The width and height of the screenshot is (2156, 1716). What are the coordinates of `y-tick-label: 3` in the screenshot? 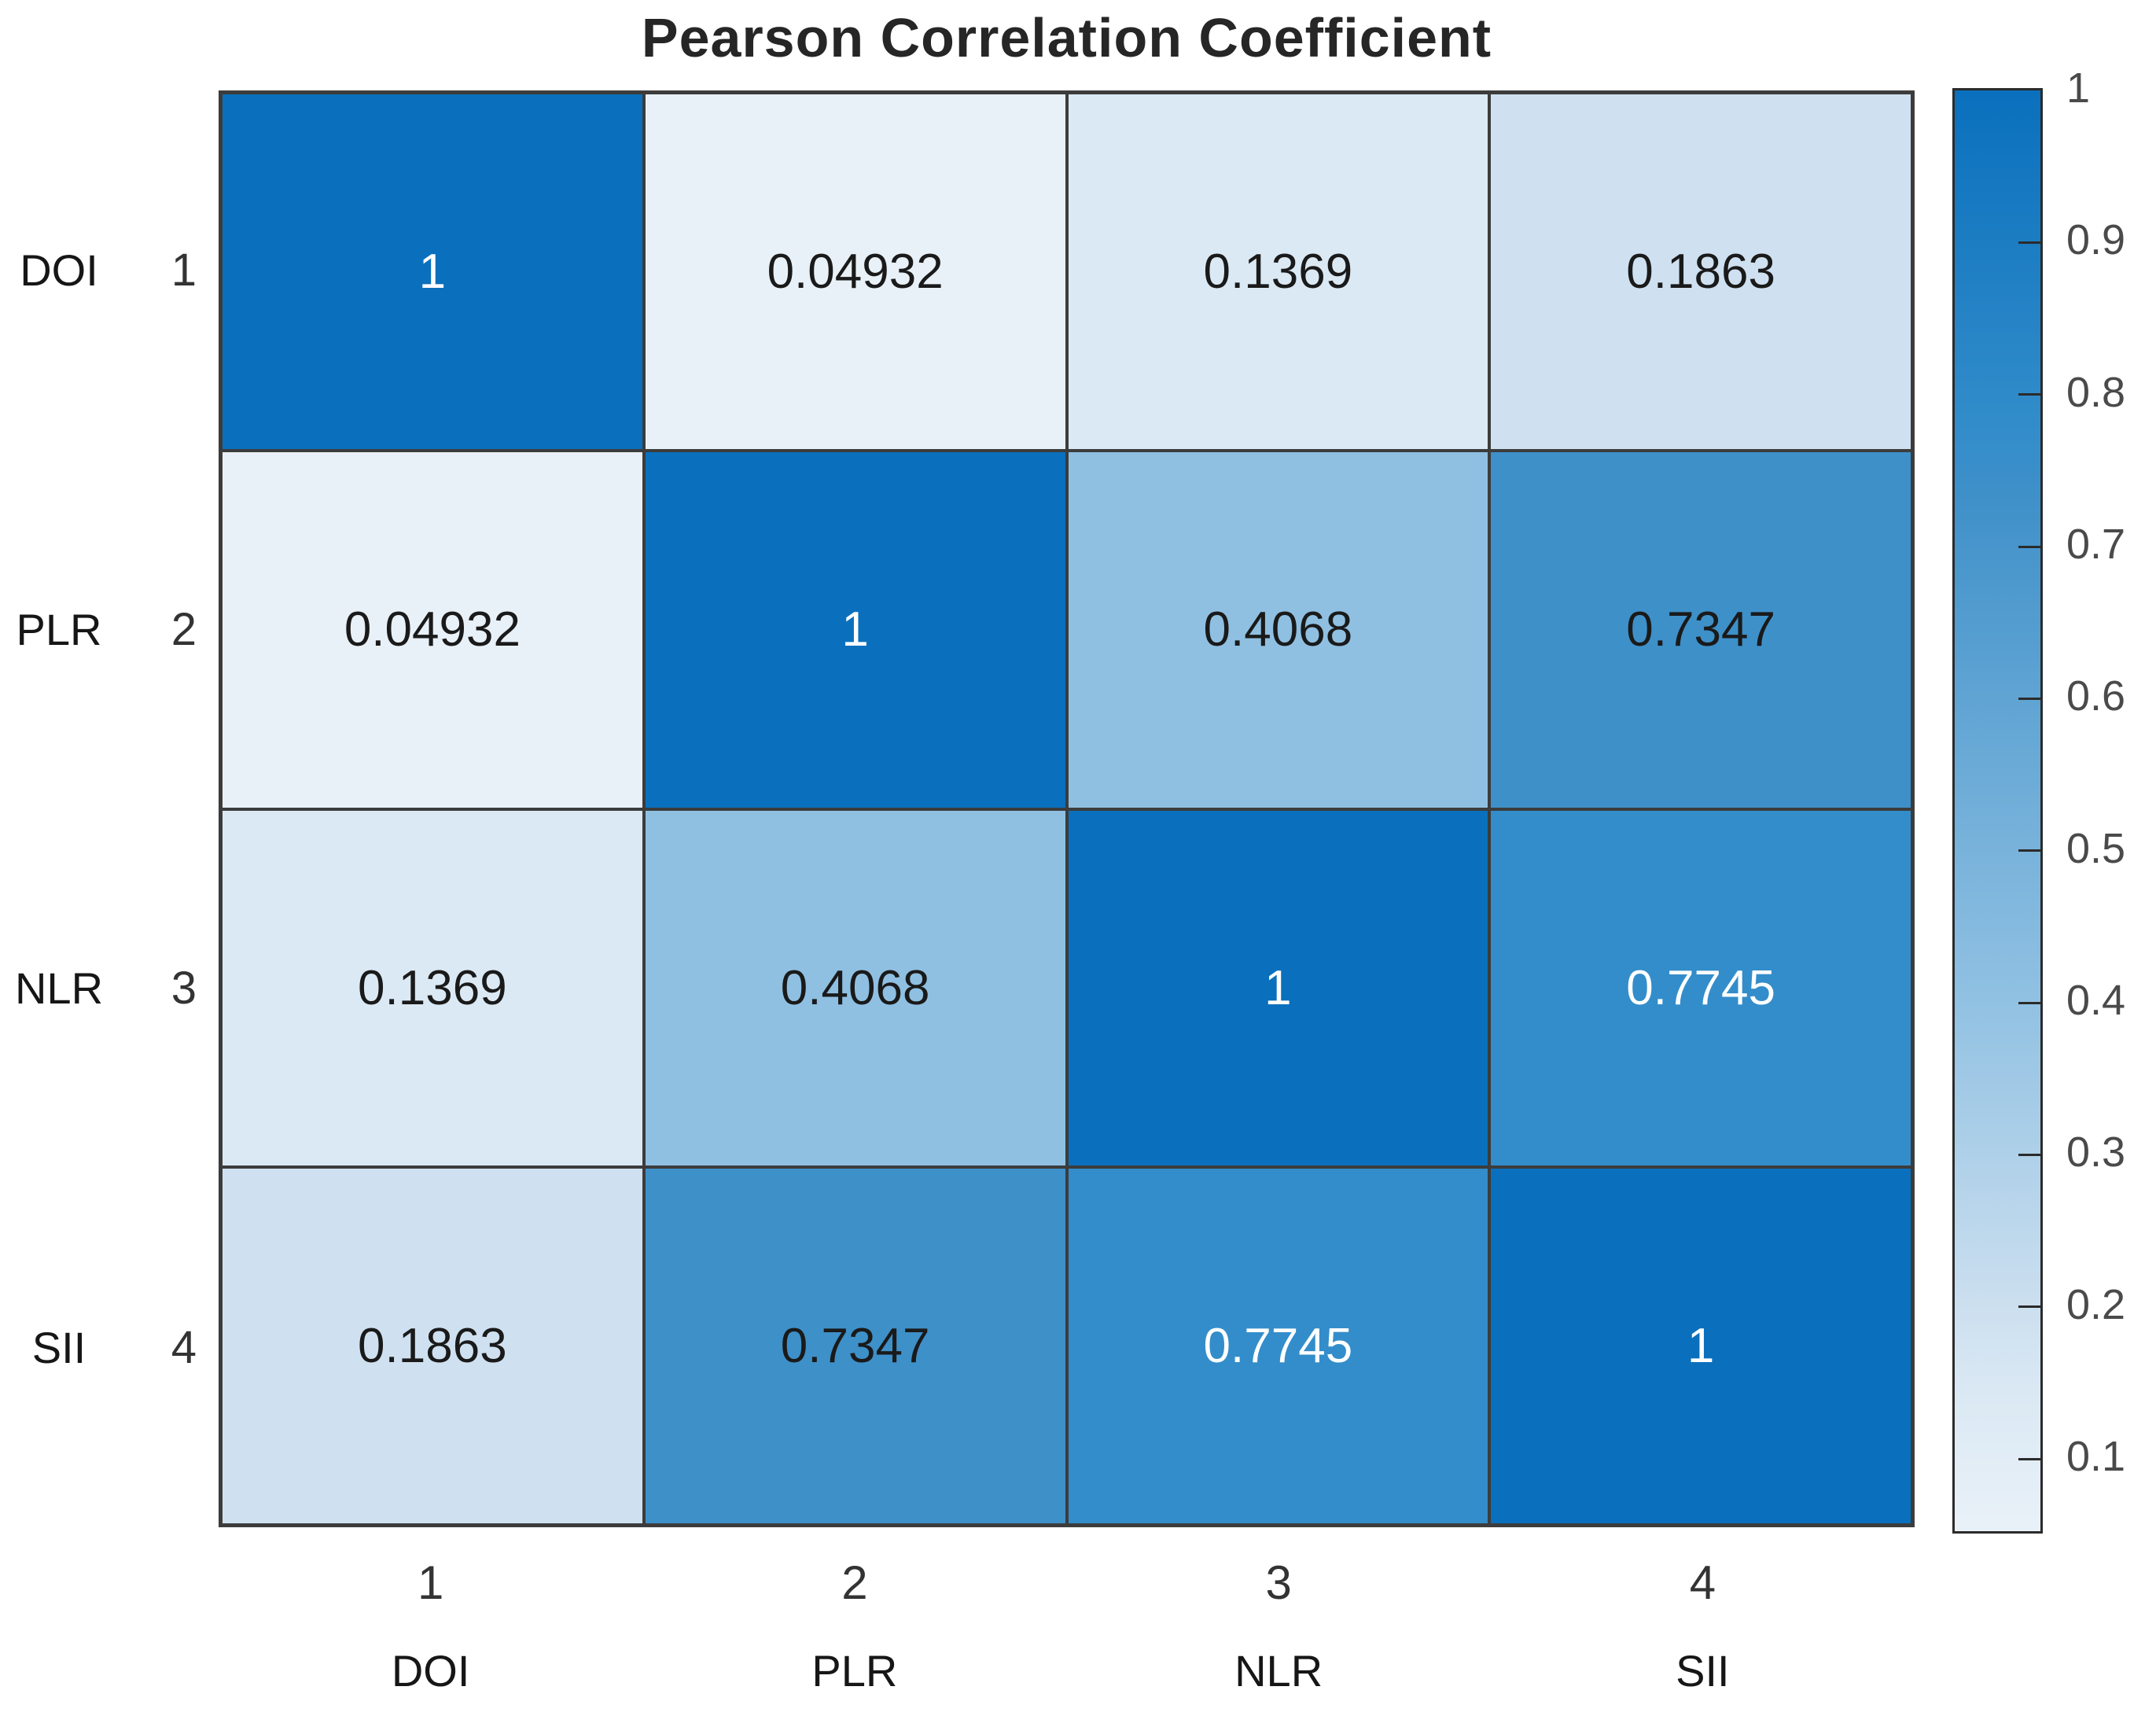 It's located at (184, 989).